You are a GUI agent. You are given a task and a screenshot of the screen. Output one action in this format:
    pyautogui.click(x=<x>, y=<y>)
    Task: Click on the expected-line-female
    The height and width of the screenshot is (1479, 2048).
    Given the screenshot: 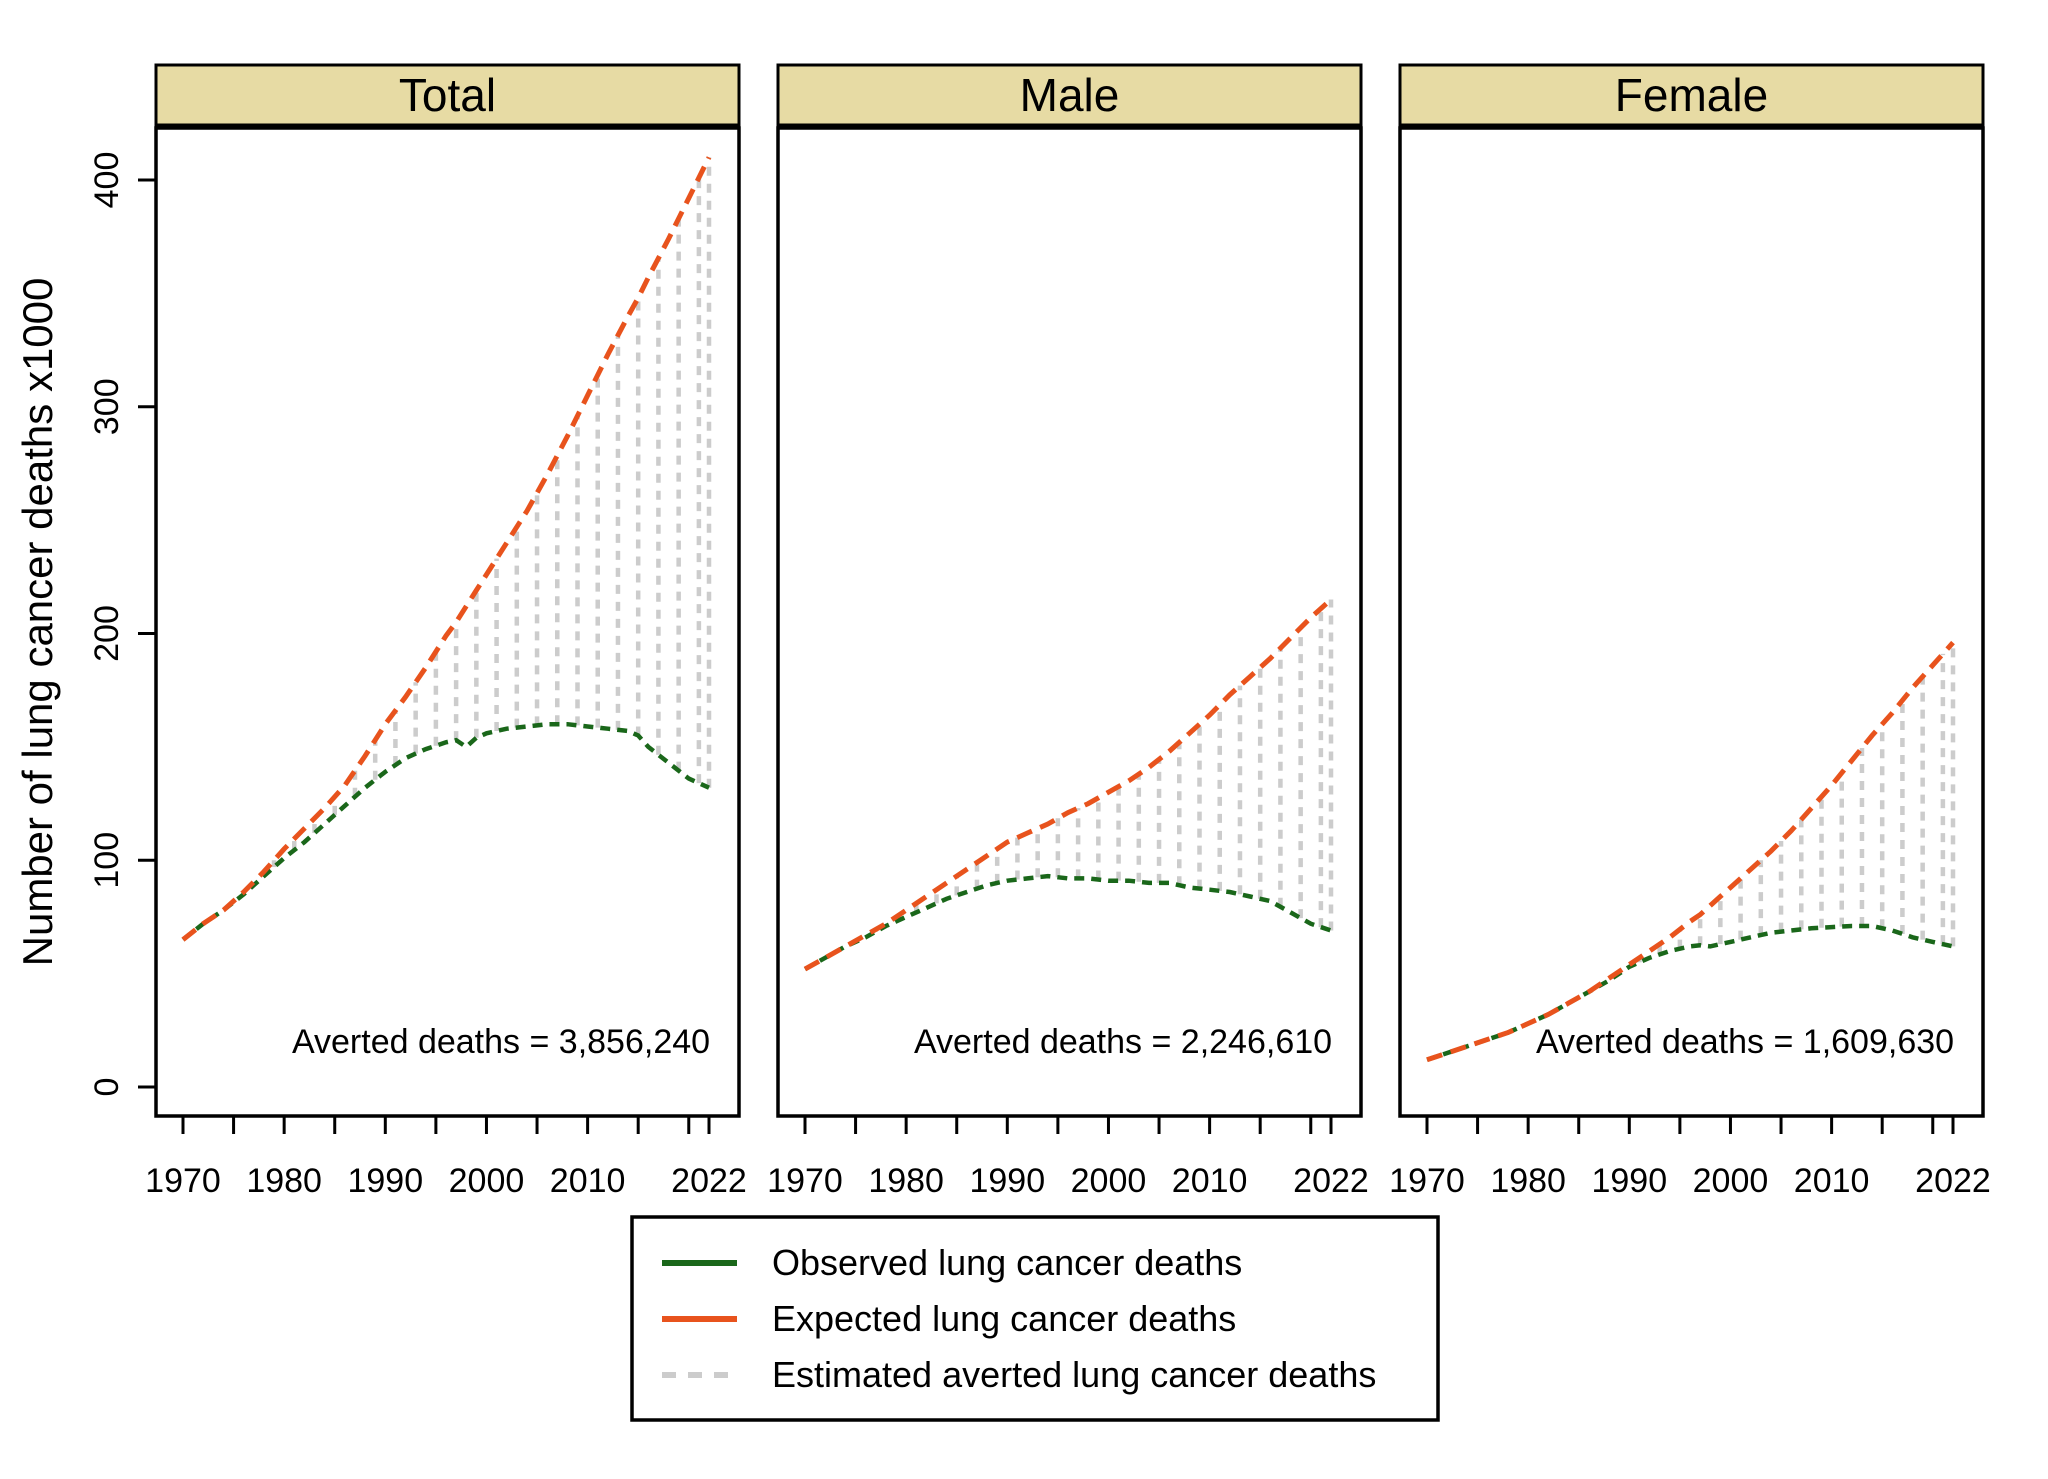 What is the action you would take?
    pyautogui.click(x=1690, y=851)
    